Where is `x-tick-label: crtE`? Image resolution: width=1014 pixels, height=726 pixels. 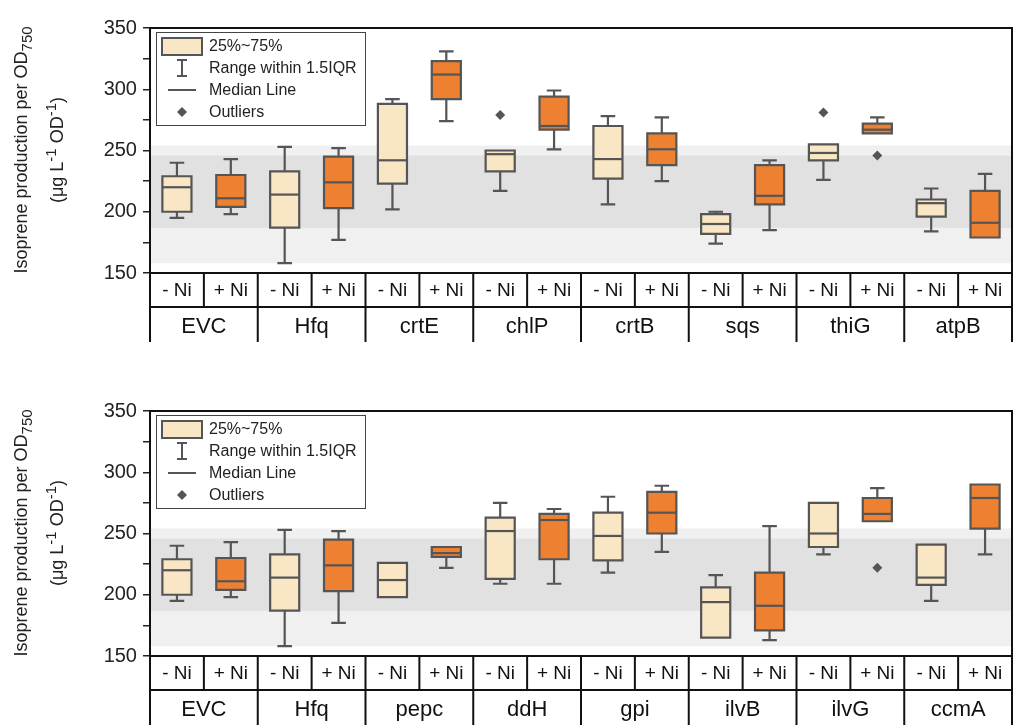 x-tick-label: crtE is located at coordinates (419, 326).